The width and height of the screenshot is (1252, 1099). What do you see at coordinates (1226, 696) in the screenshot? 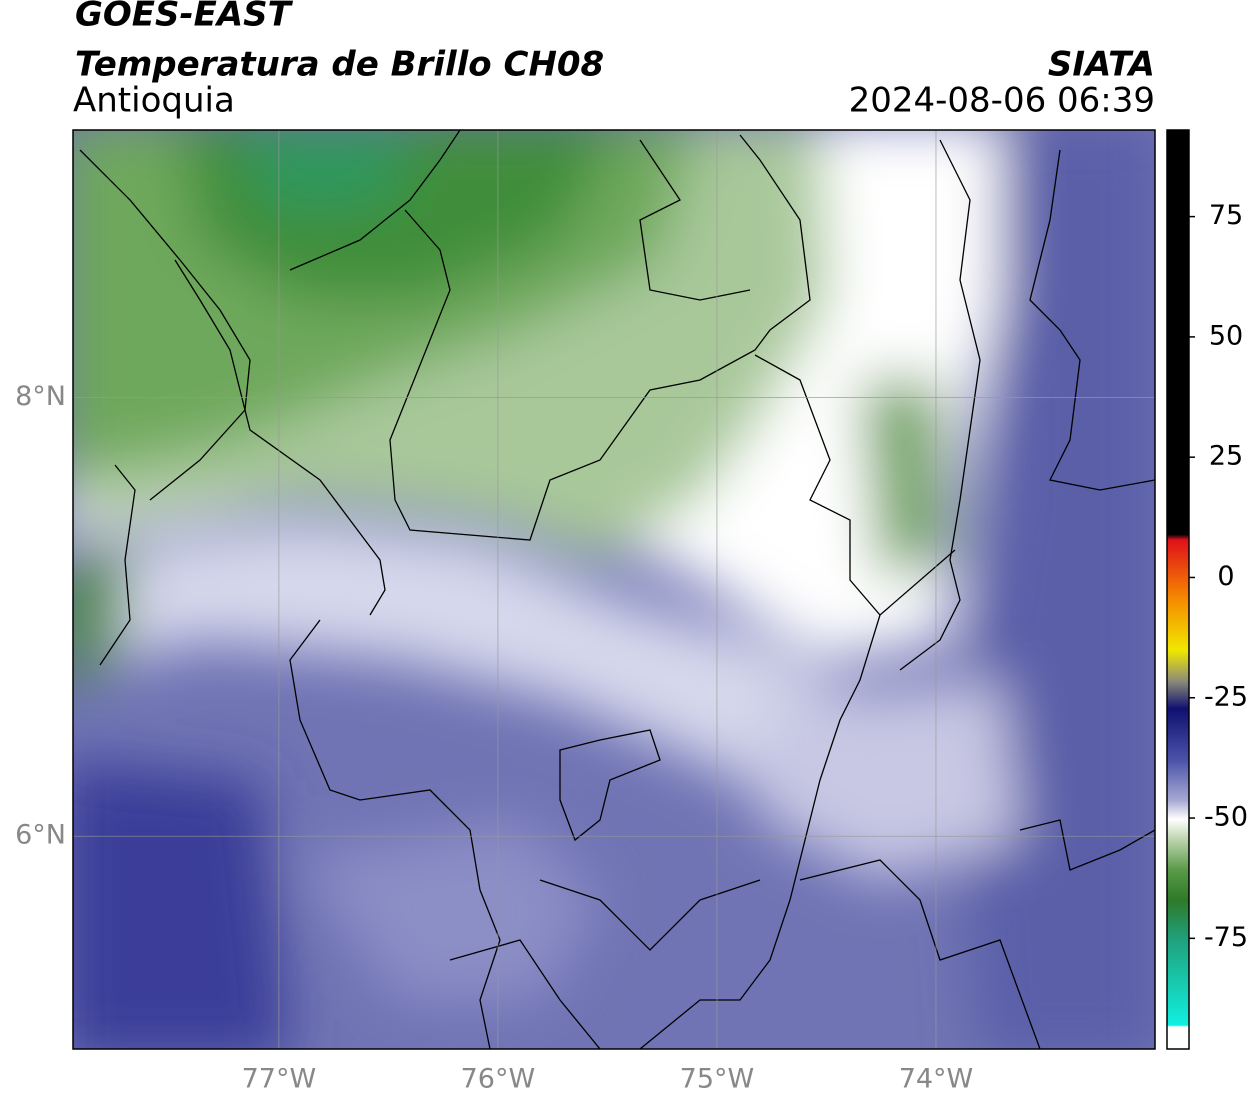
I see `colorbar-tick-label: -25` at bounding box center [1226, 696].